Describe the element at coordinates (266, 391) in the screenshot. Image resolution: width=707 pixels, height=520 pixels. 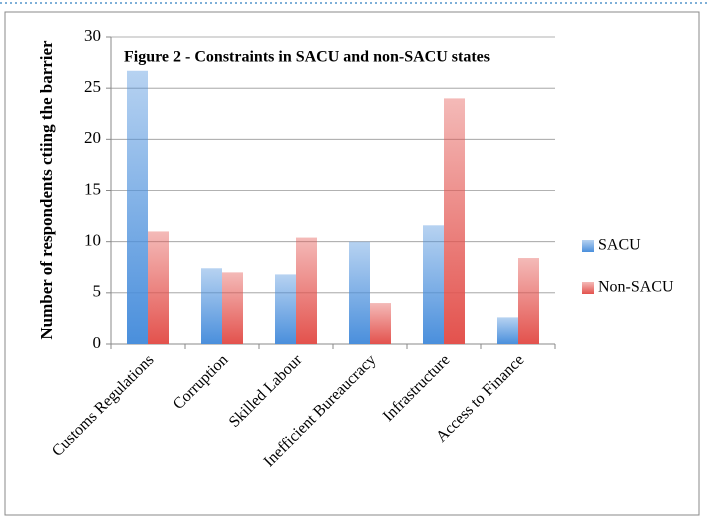
I see `x-tick-label: Skilled Labour` at that location.